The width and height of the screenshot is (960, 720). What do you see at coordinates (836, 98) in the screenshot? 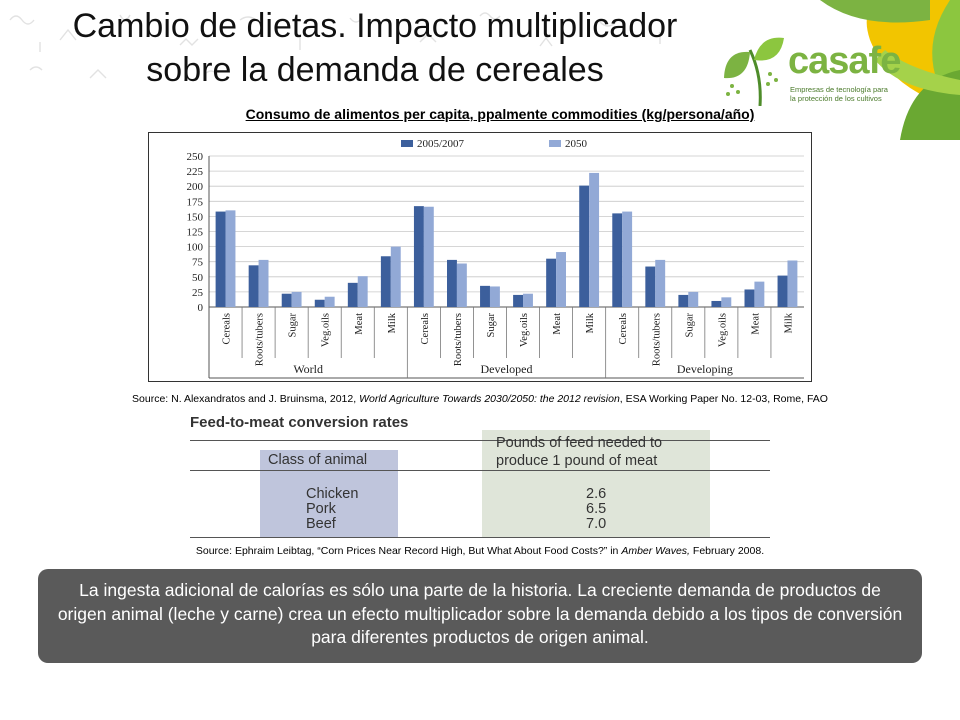
I see `logo-tagline-2: la protección de los cultivos` at bounding box center [836, 98].